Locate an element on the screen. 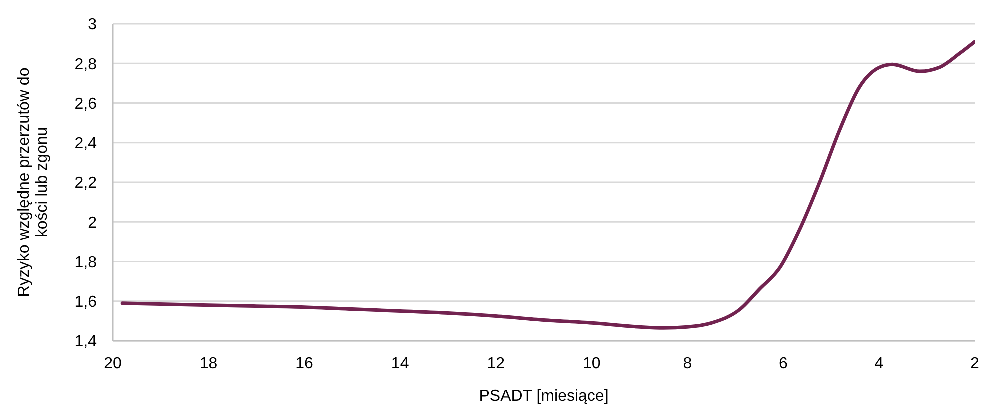 The image size is (984, 405). y-tick-label: 2,4 is located at coordinates (86, 144).